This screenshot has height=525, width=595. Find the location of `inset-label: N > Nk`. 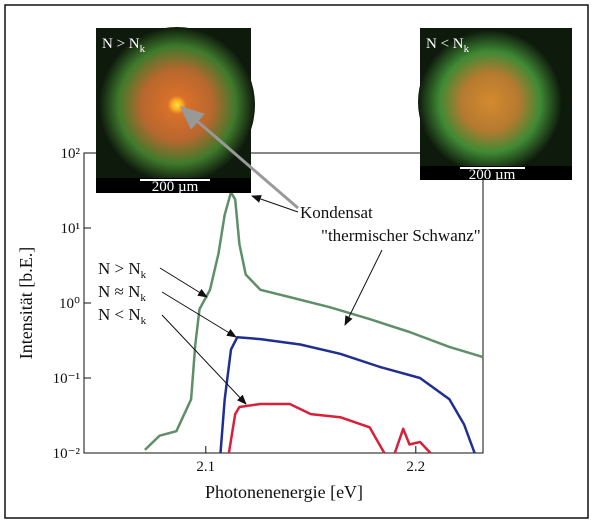

inset-label: N > Nk is located at coordinates (124, 45).